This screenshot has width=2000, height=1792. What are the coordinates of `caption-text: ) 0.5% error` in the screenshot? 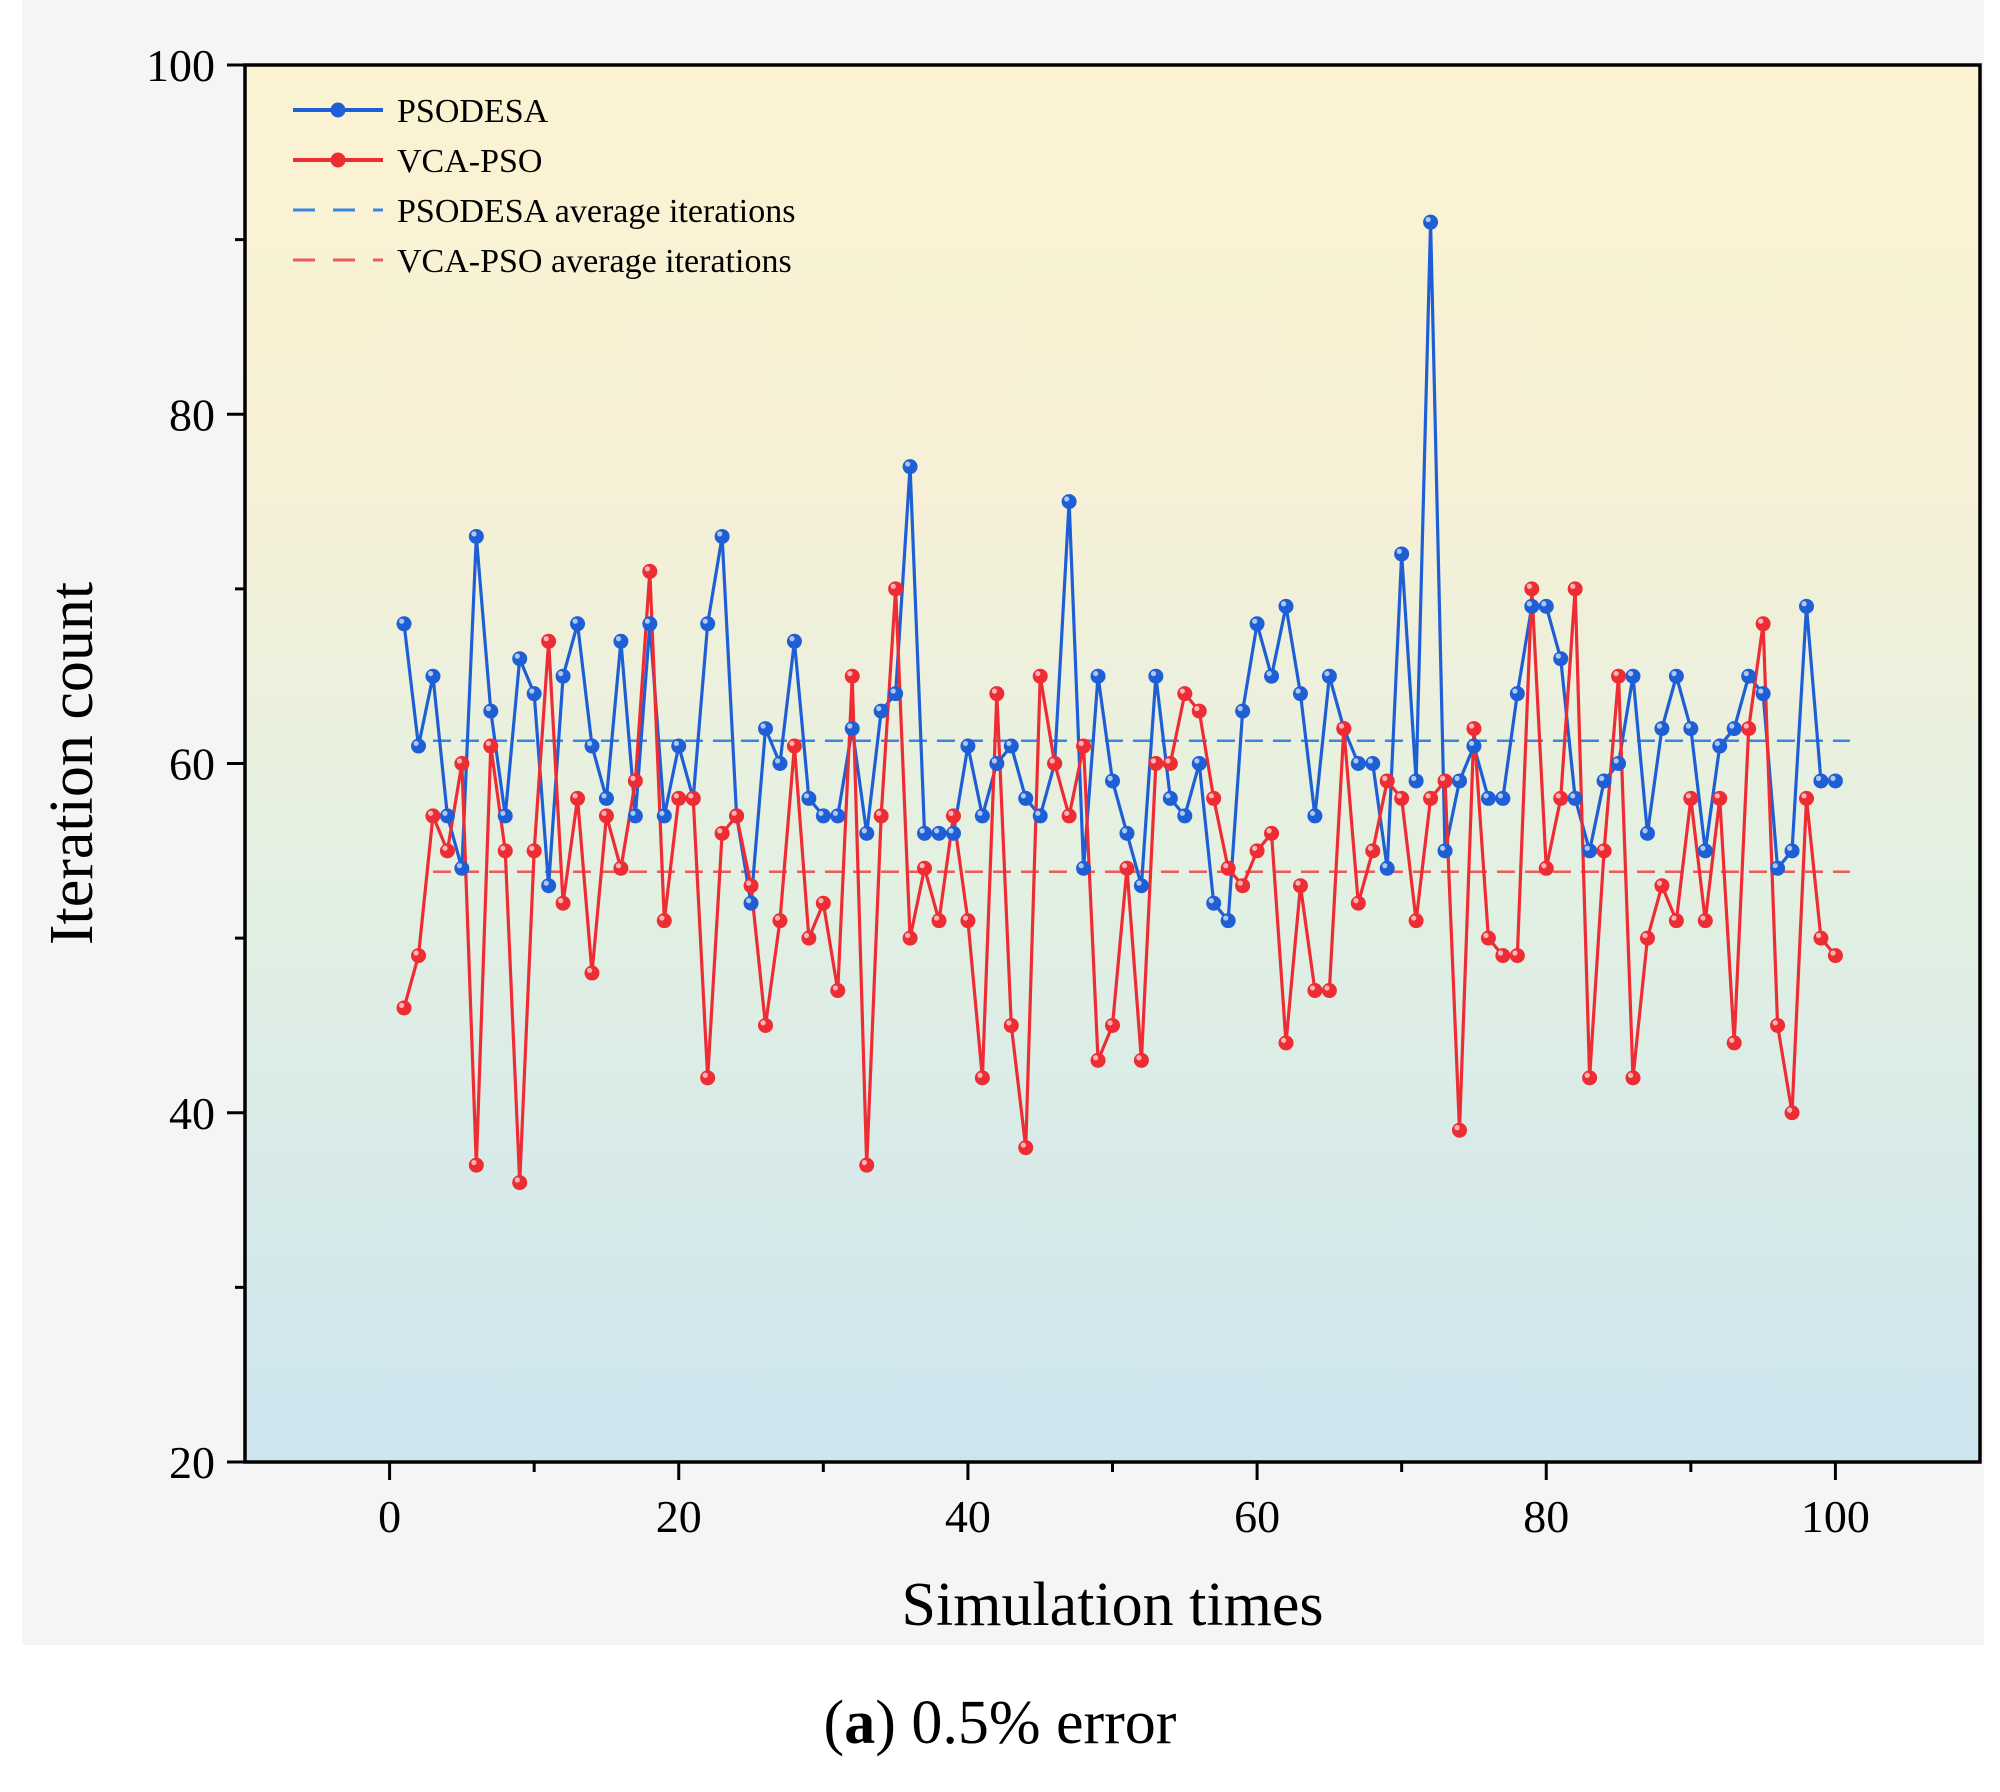 It's located at (1026, 1723).